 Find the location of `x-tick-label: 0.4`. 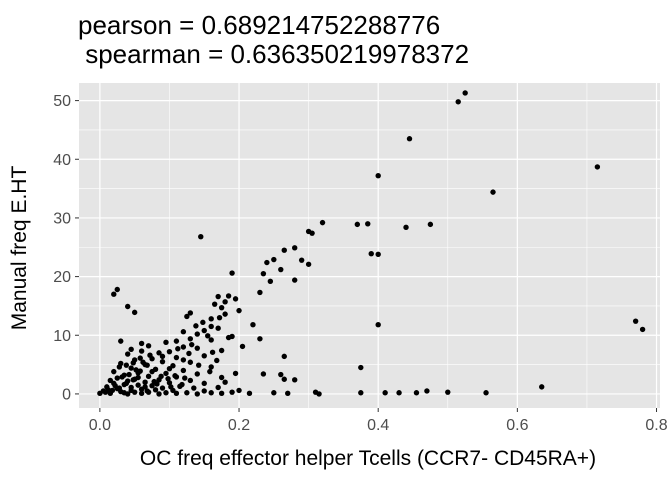

x-tick-label: 0.4 is located at coordinates (378, 425).